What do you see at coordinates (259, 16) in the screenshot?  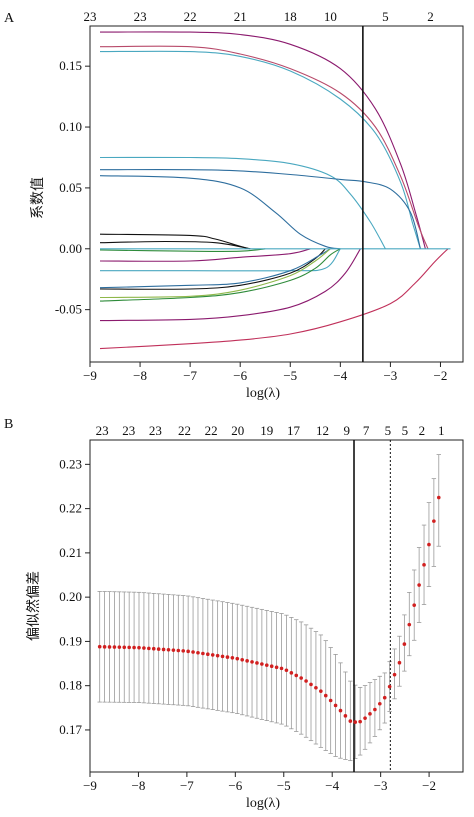 I see `panel-a-top-axis: 23 23 22 21 18 10 5 2` at bounding box center [259, 16].